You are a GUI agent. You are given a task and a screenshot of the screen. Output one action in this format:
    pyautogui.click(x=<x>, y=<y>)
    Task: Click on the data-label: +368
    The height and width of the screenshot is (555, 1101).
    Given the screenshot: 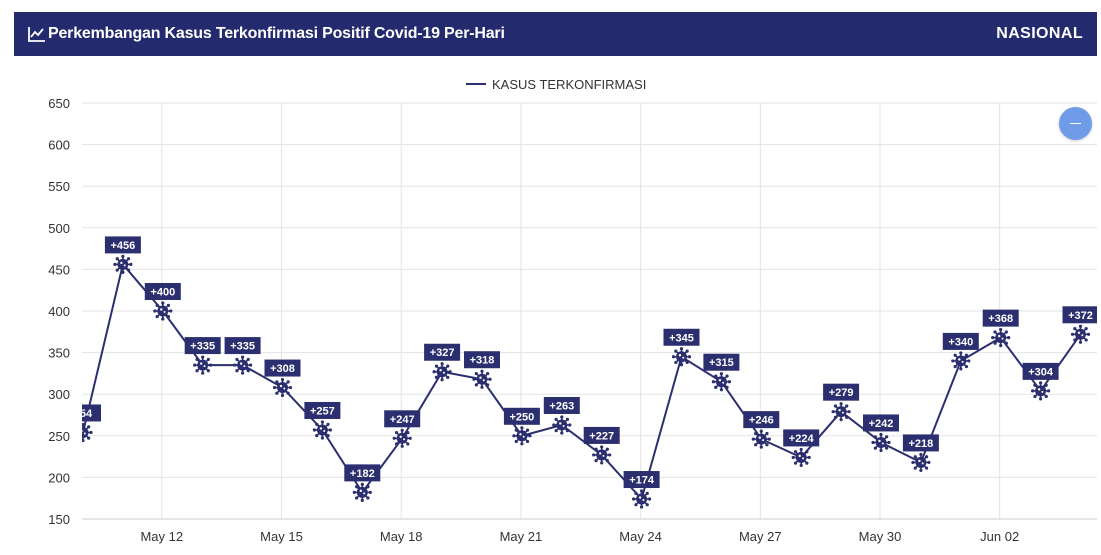 What is the action you would take?
    pyautogui.click(x=1000, y=318)
    